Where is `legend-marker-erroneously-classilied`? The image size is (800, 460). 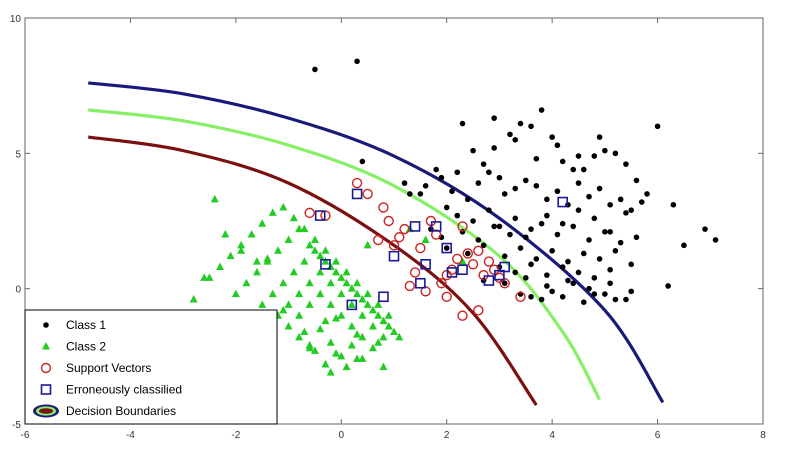
legend-marker-erroneously-classilied is located at coordinates (46, 389).